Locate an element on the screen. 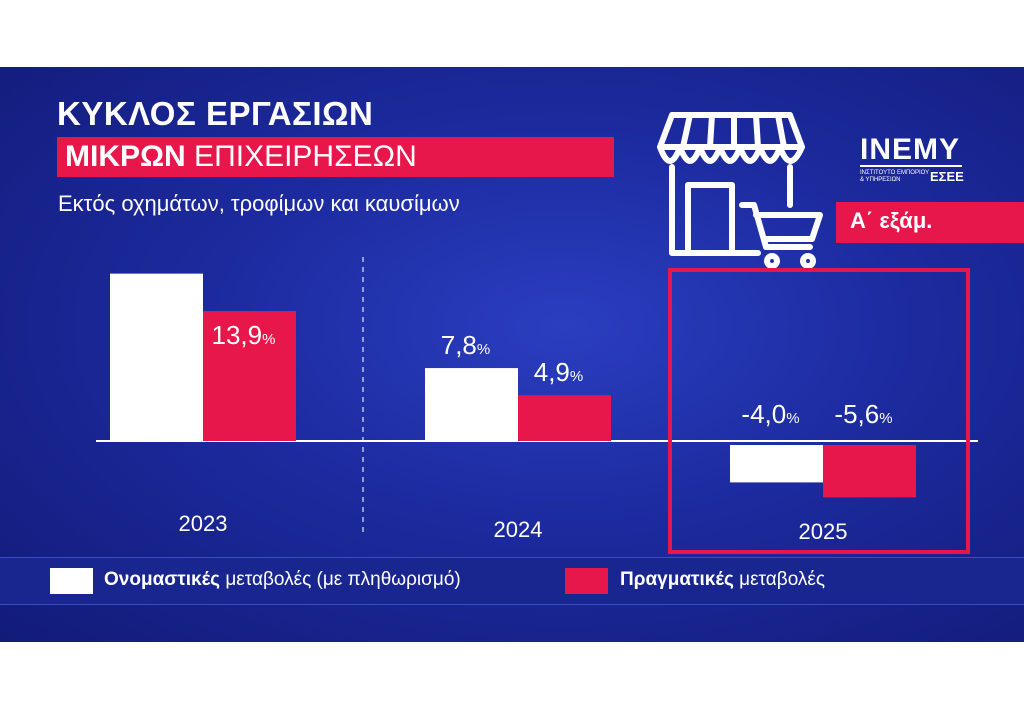 The height and width of the screenshot is (709, 1024). highlight-frame-2025 is located at coordinates (819, 411).